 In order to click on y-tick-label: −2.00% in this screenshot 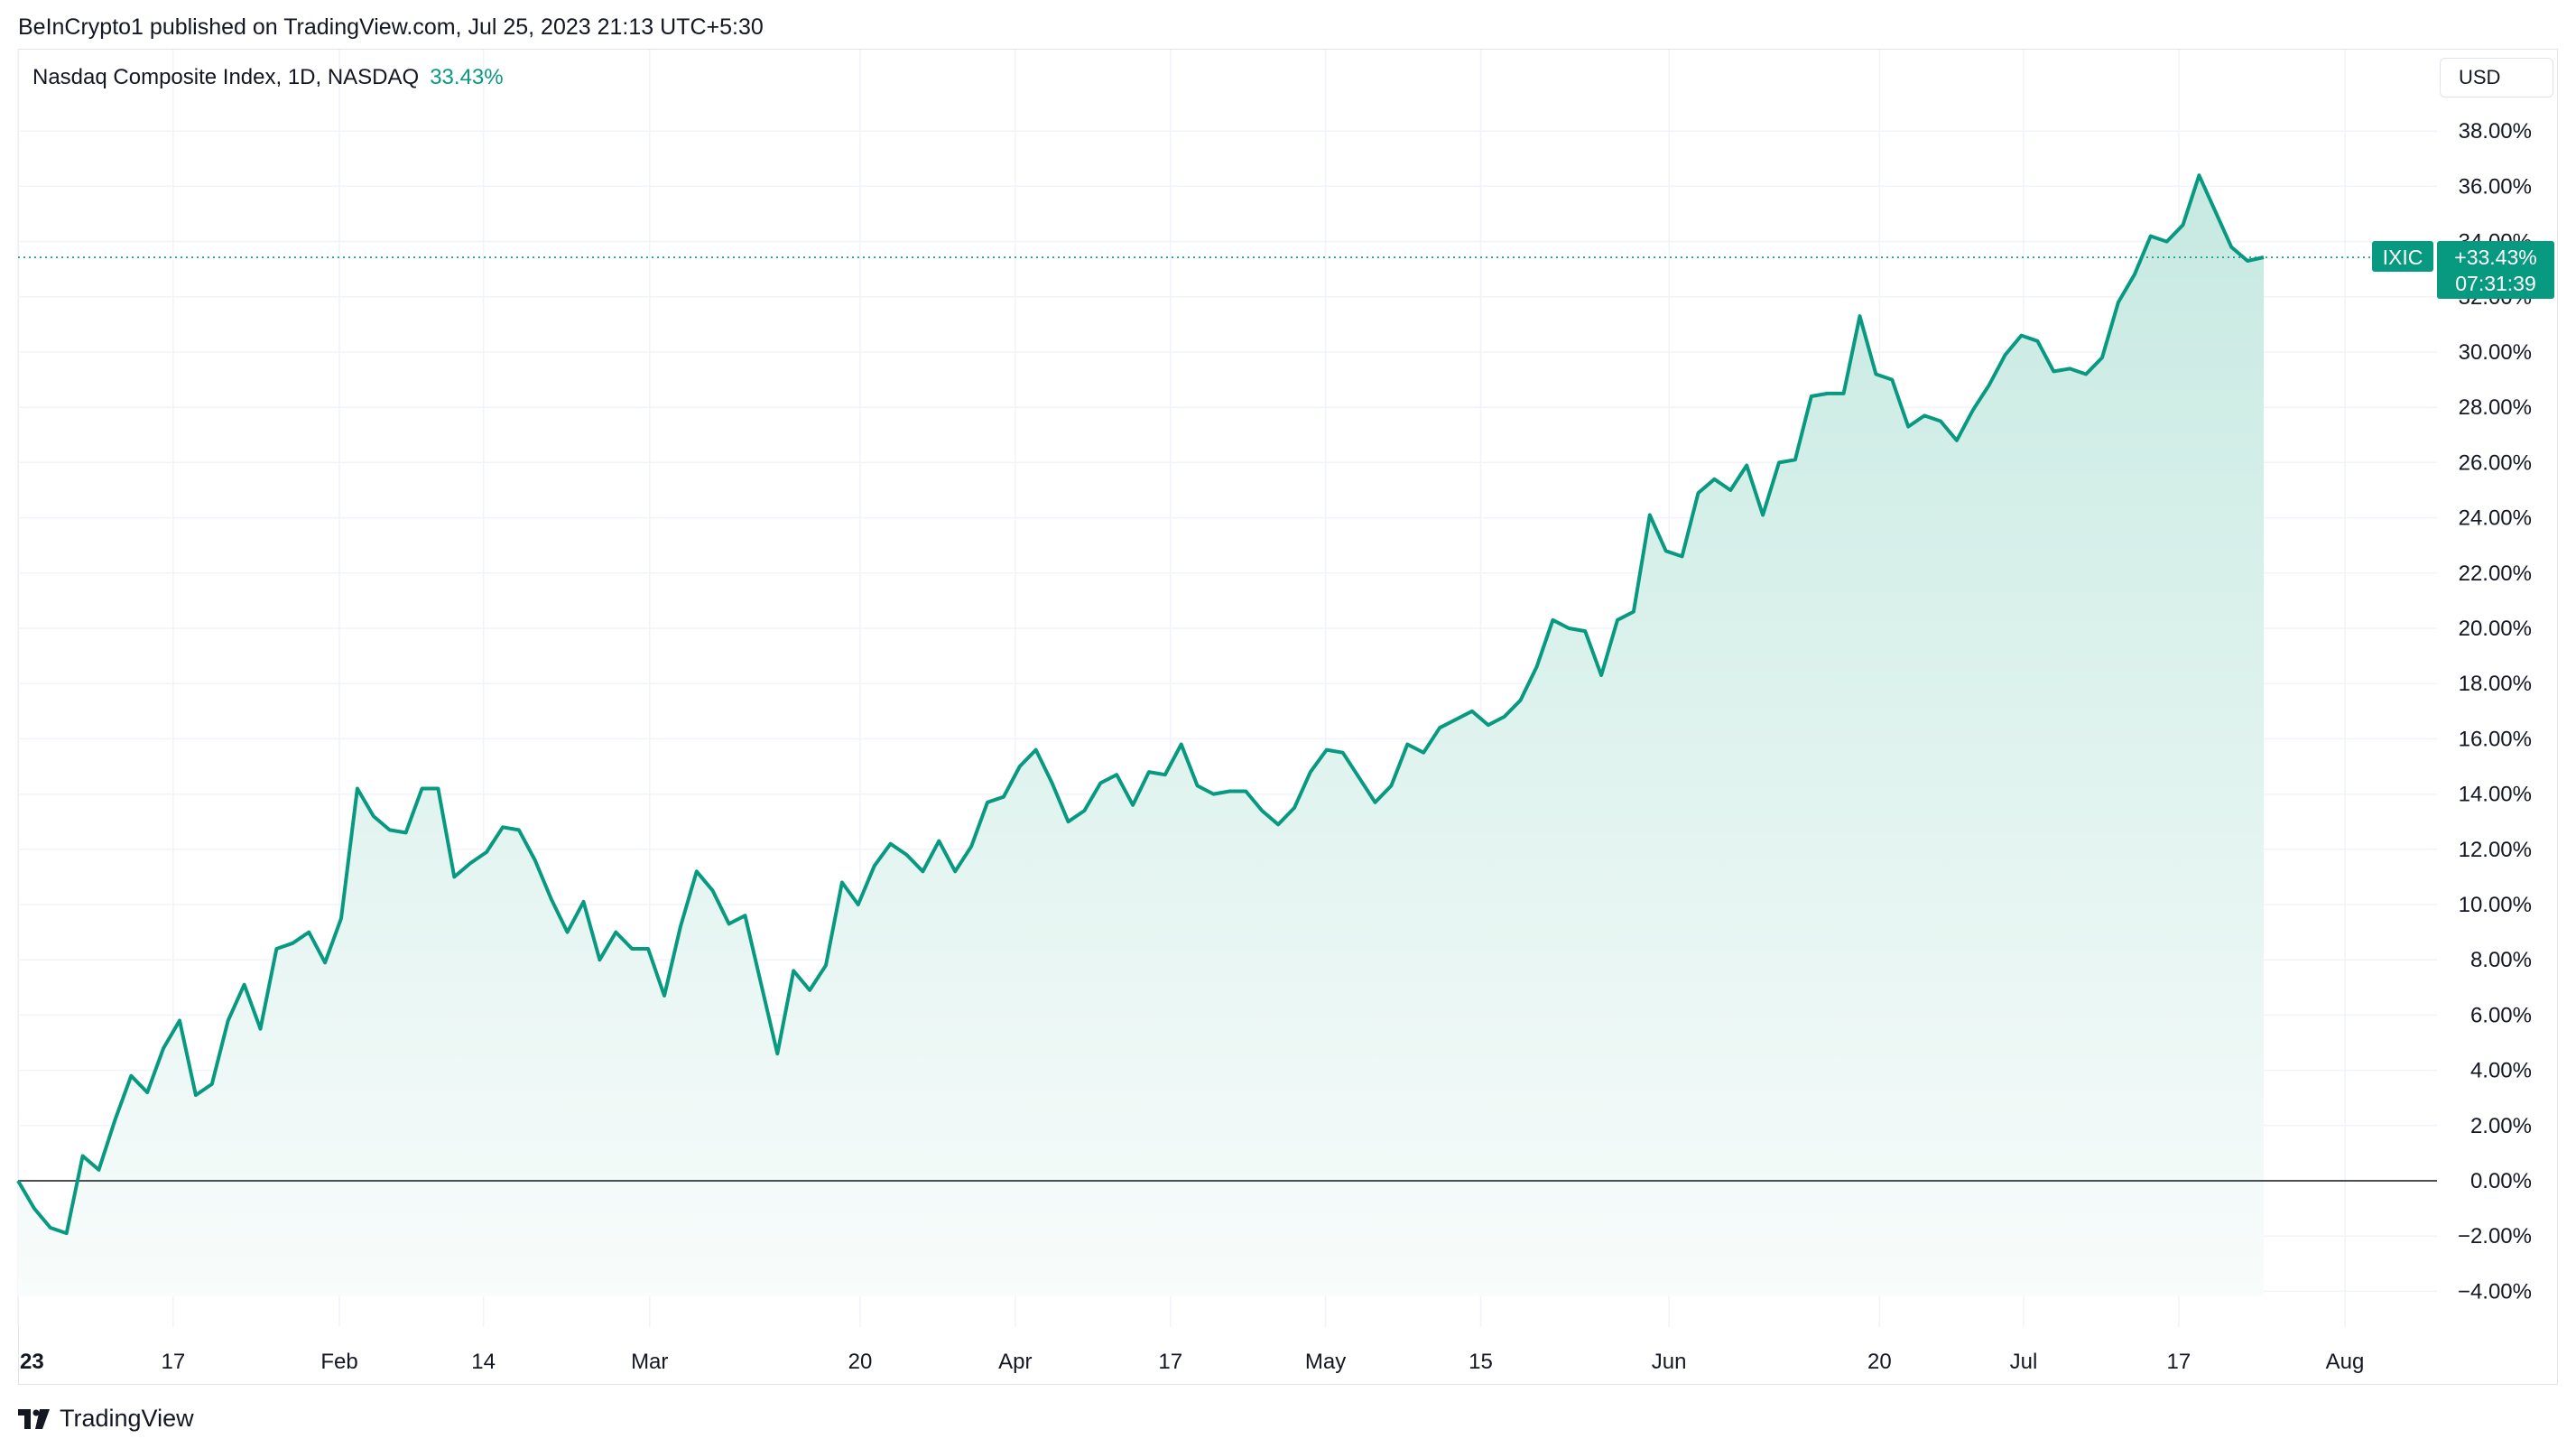, I will do `click(2495, 1236)`.